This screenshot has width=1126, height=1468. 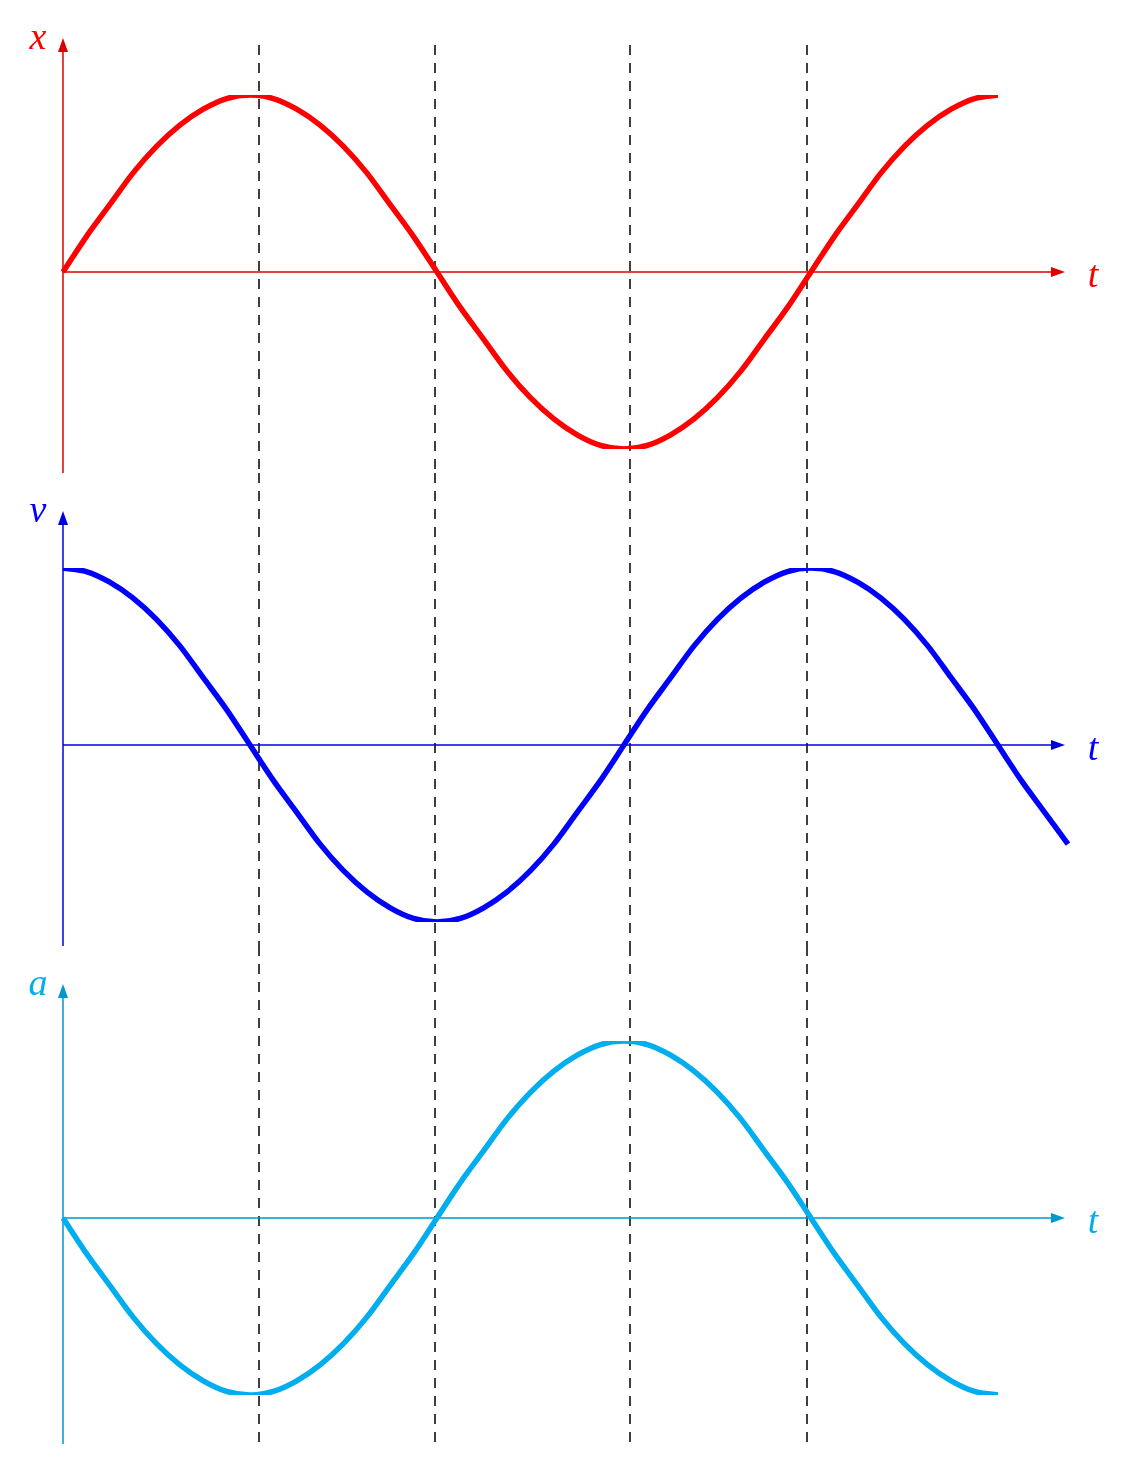 I want to click on y-axis-title: v, so click(x=38, y=509).